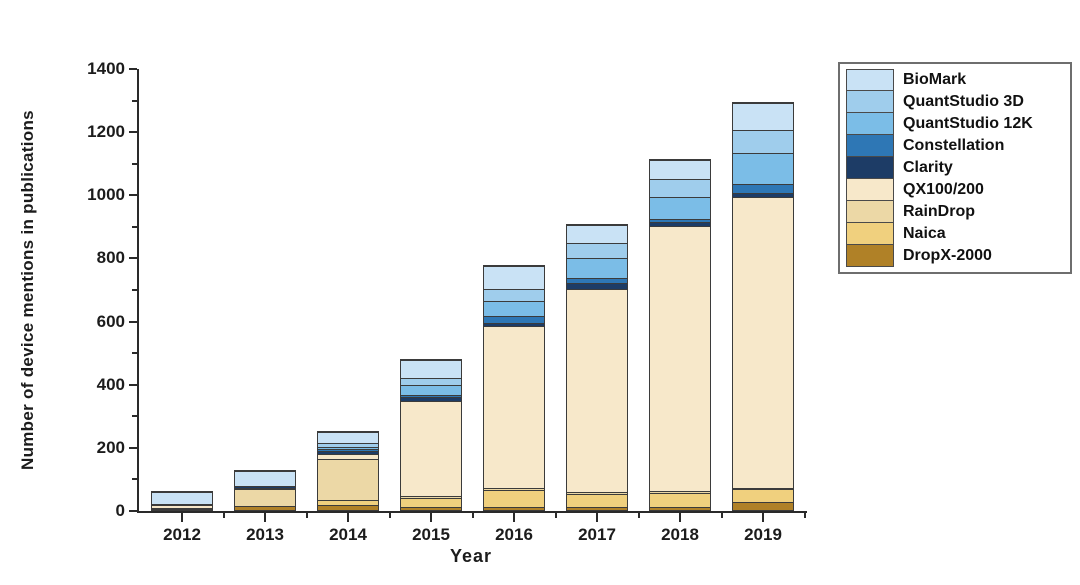 The width and height of the screenshot is (1080, 585). I want to click on legend-row: Constellation, so click(955, 146).